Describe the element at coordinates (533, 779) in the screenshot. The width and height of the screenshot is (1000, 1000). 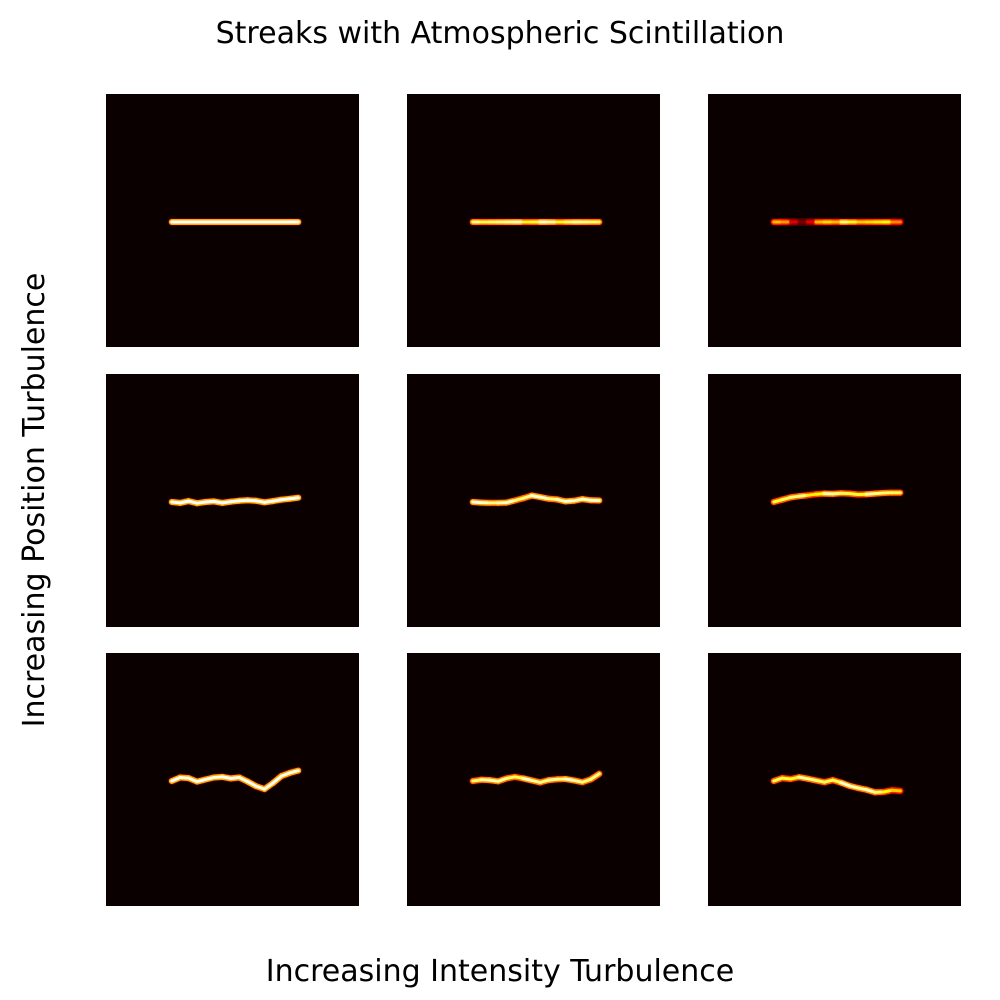
I see `heatmap-panel-r3-c2` at that location.